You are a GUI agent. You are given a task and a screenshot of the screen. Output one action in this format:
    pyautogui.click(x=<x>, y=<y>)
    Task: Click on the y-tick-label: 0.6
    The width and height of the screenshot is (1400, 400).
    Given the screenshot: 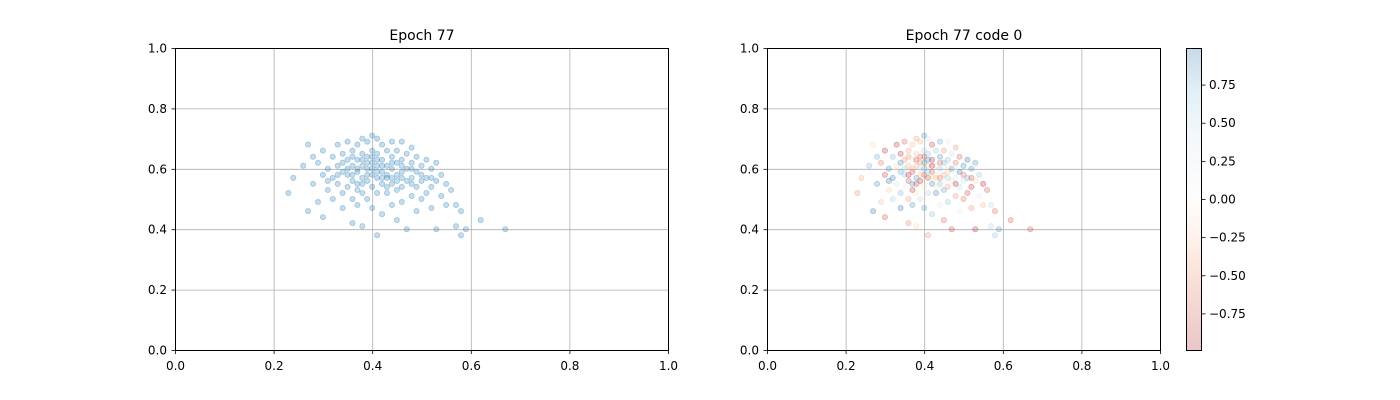 What is the action you would take?
    pyautogui.click(x=157, y=169)
    